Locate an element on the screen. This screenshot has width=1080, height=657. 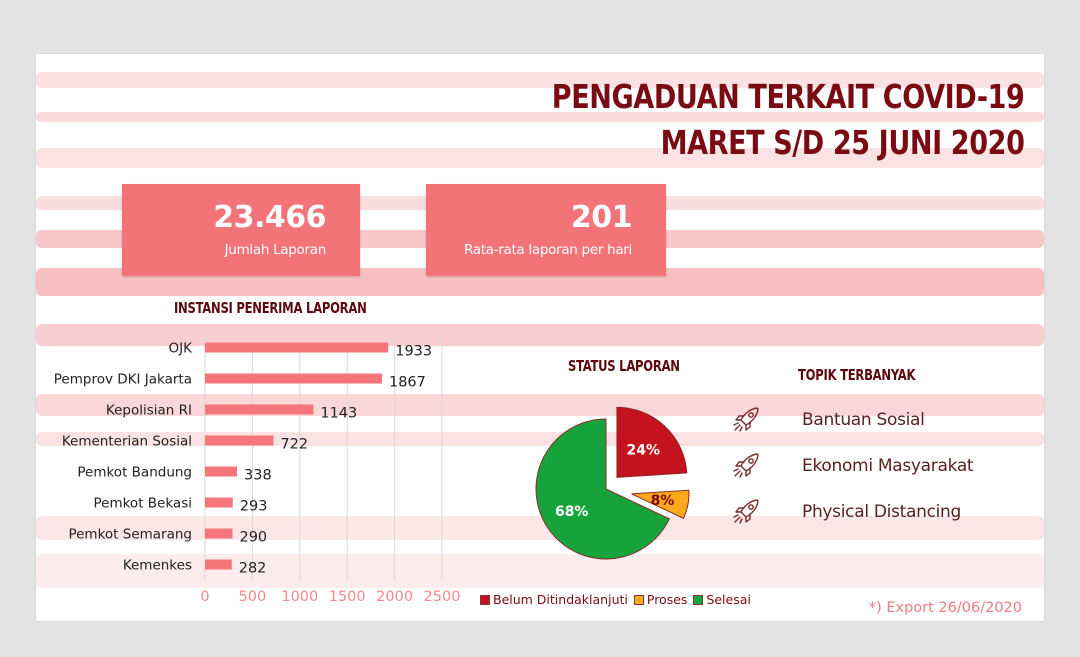
x-tick-label: 1000 is located at coordinates (299, 597).